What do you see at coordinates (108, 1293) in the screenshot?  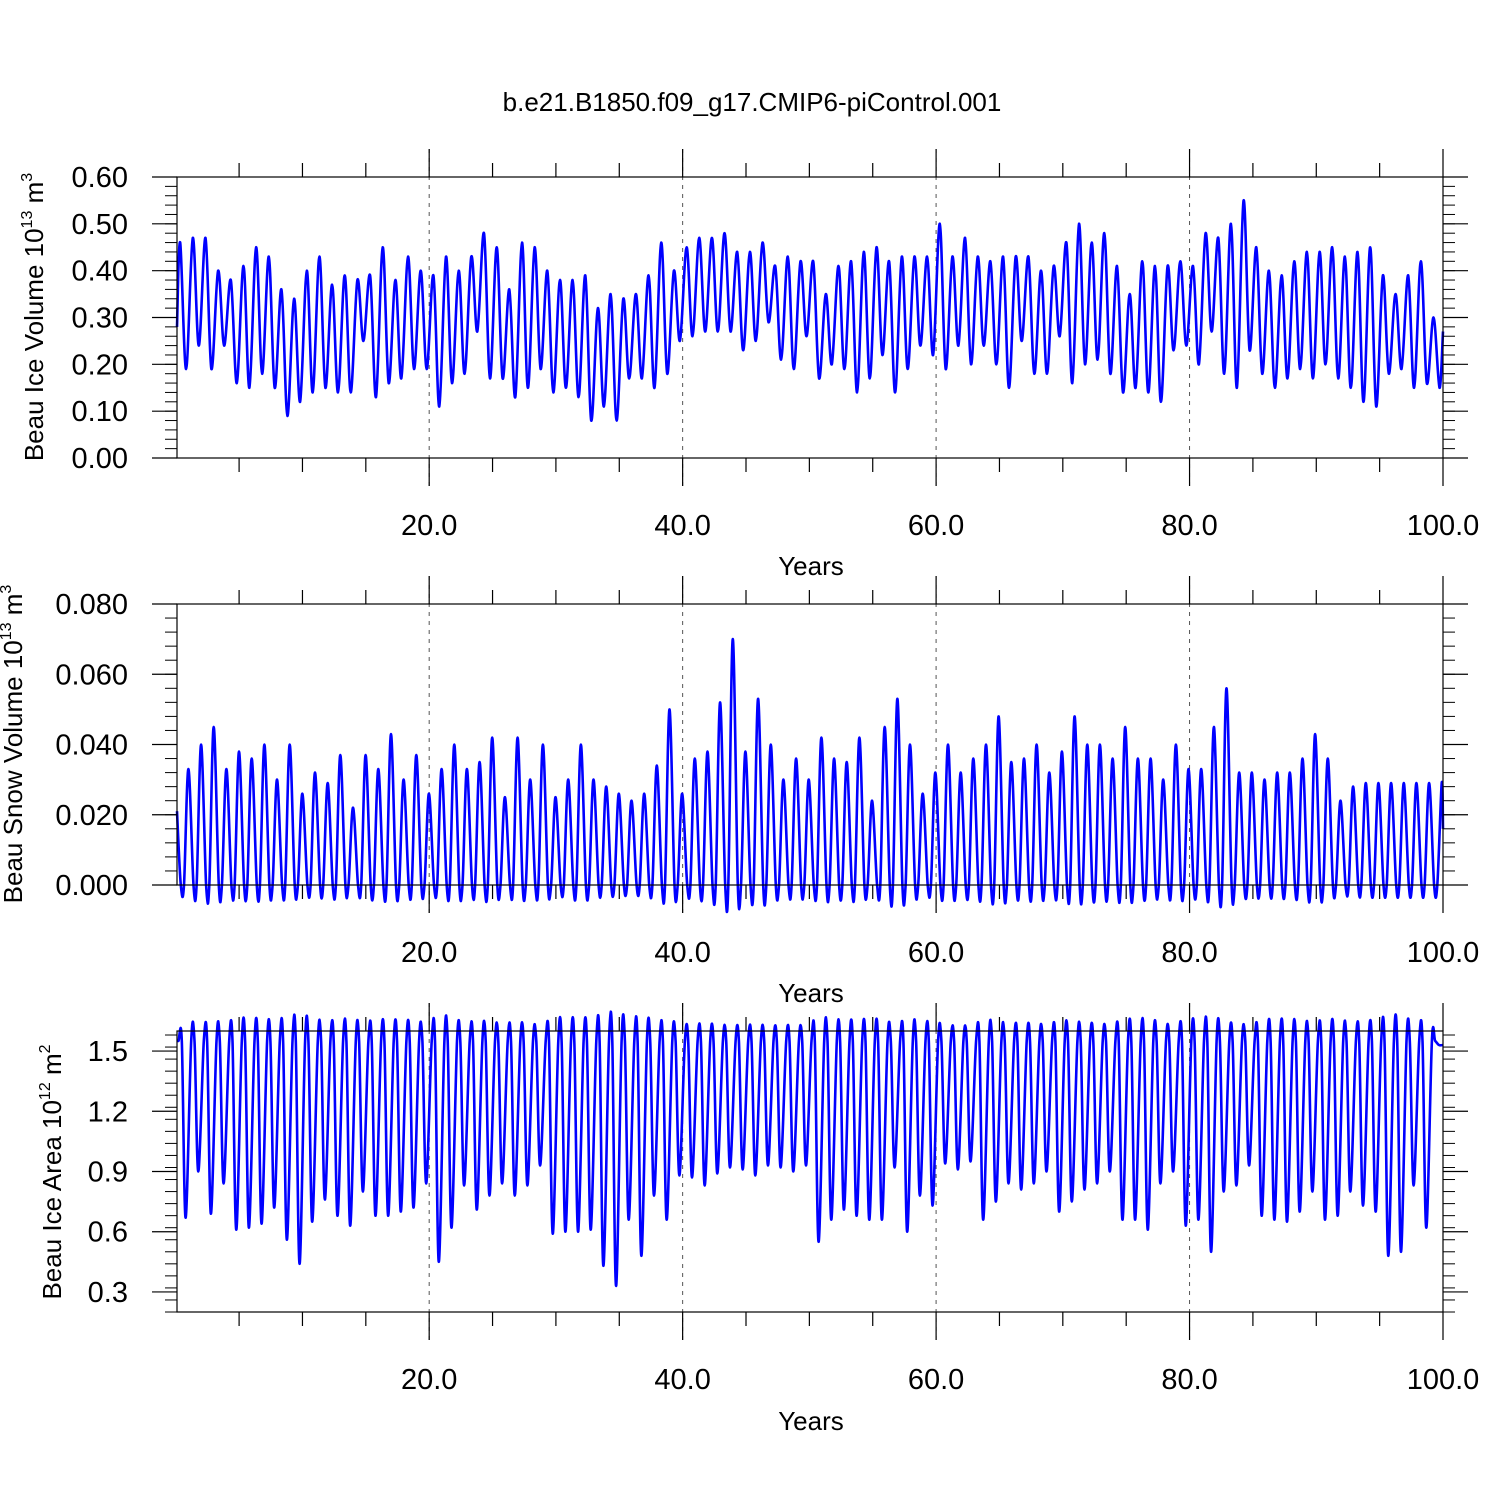 I see `y-tick-label: 0.3` at bounding box center [108, 1293].